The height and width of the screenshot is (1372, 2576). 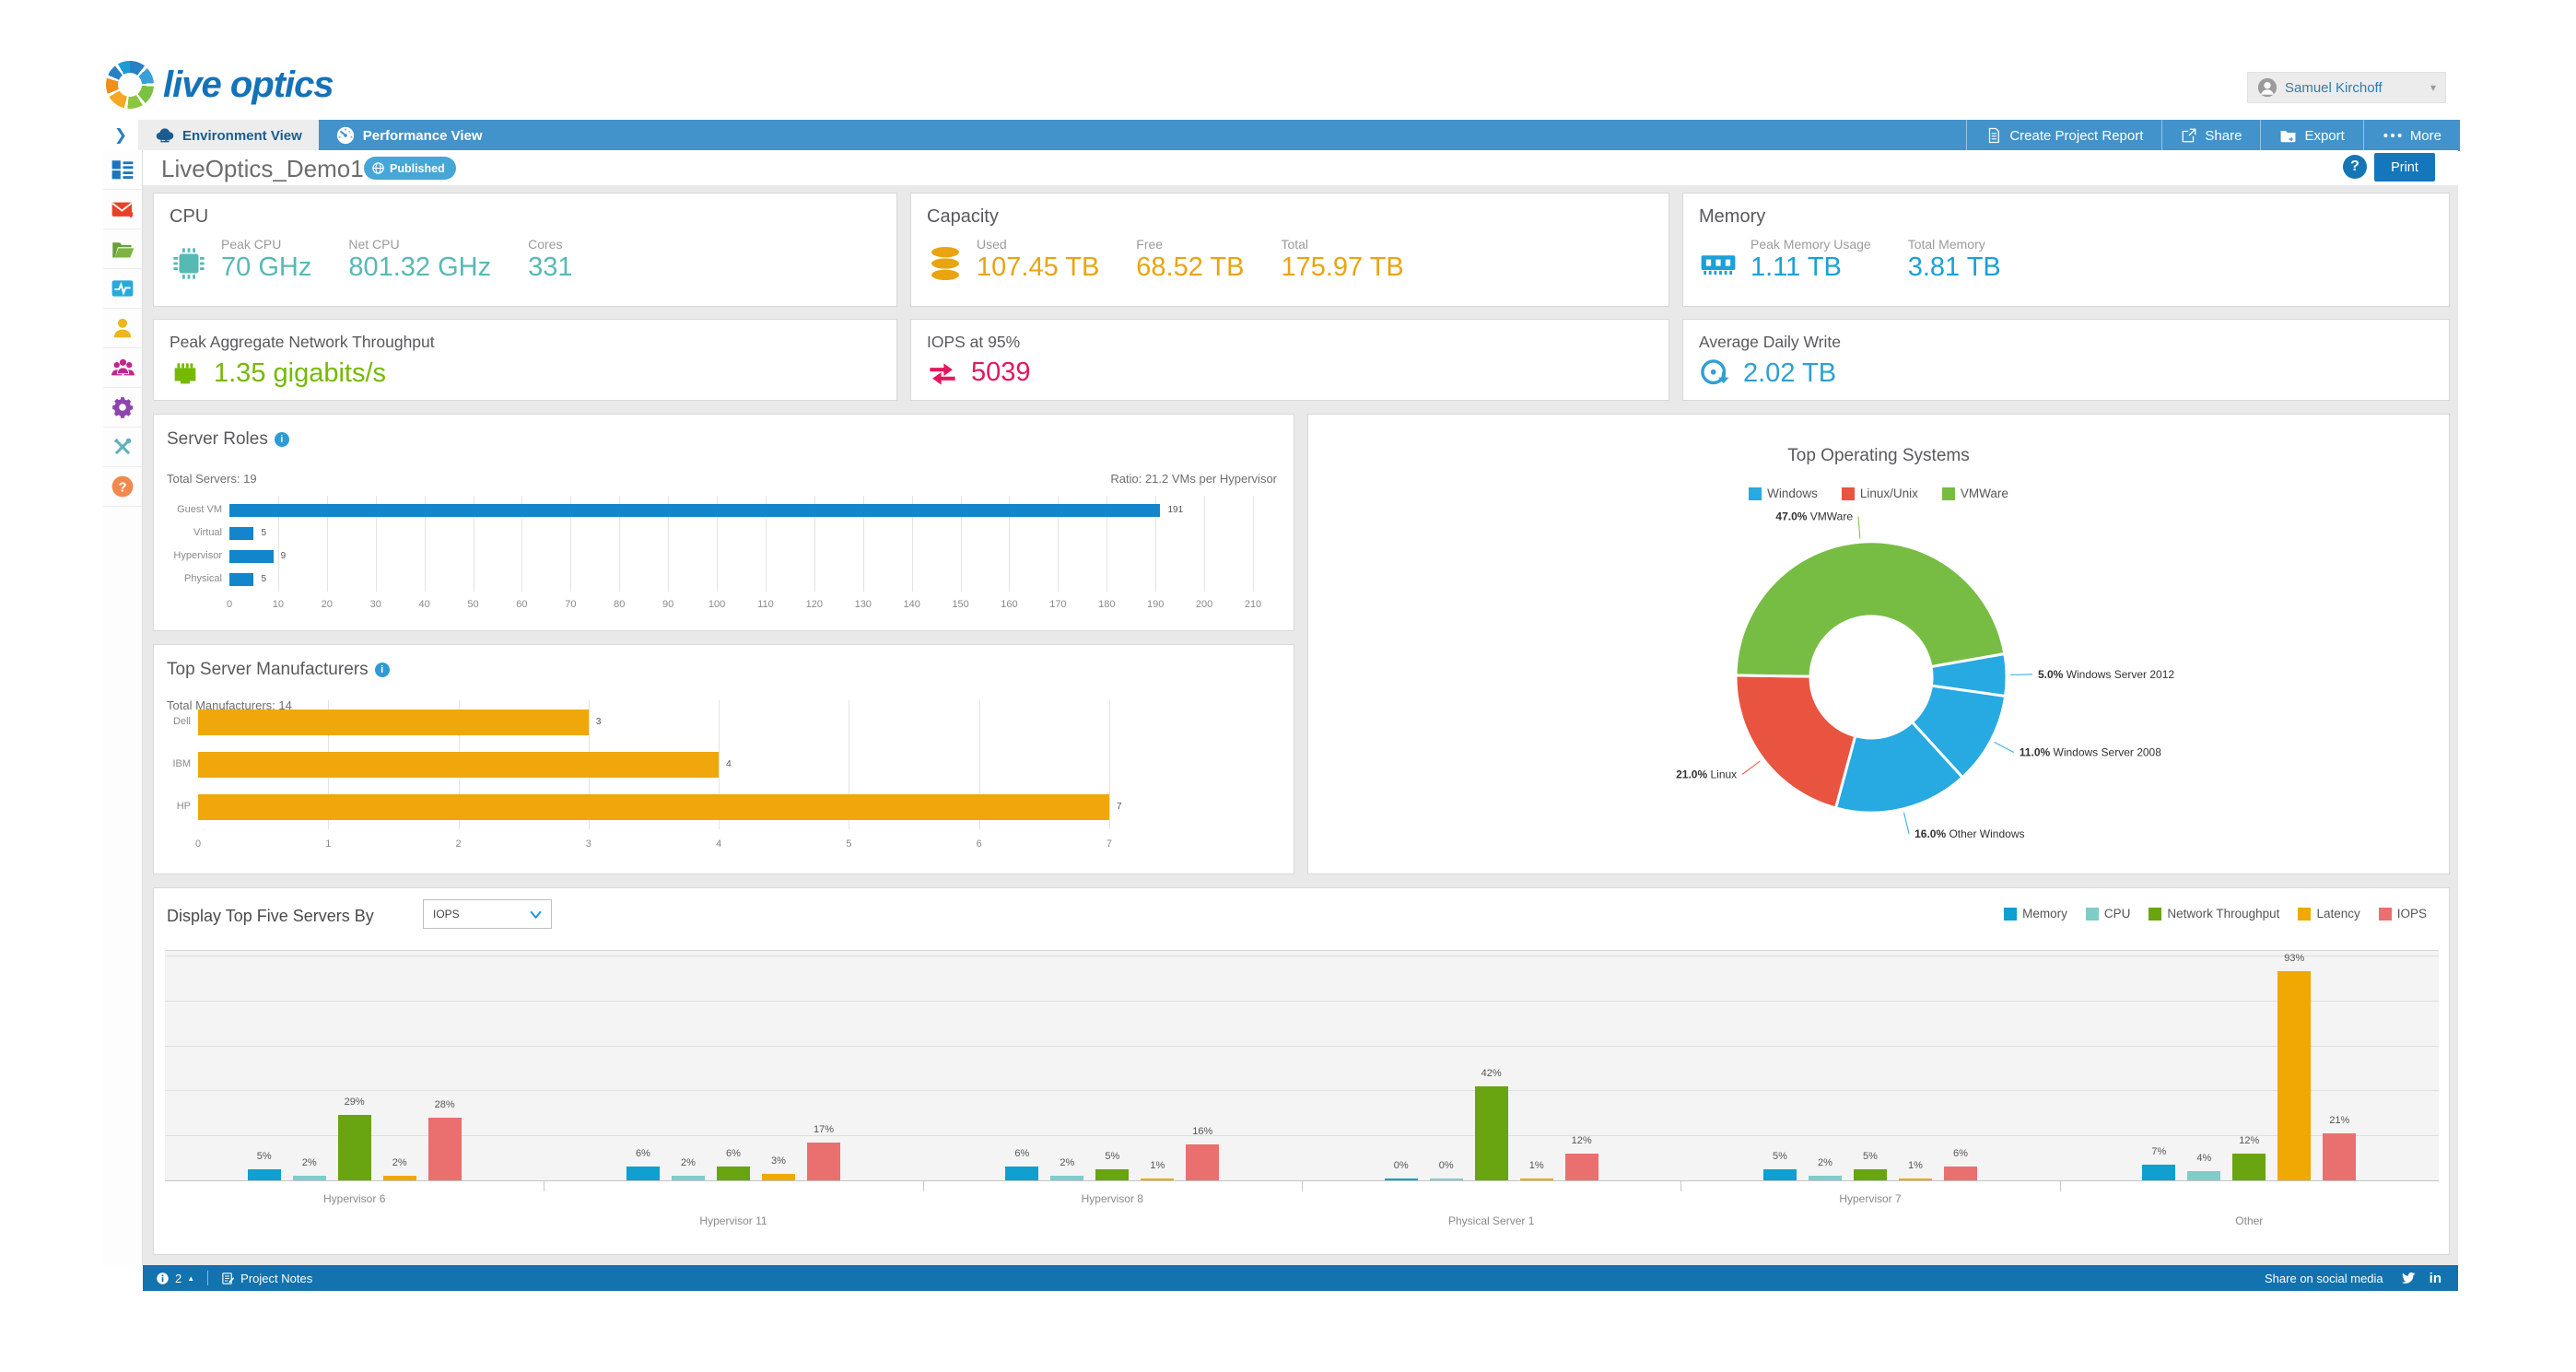 What do you see at coordinates (1342, 267) in the screenshot?
I see `metric-value: 175.97 TB` at bounding box center [1342, 267].